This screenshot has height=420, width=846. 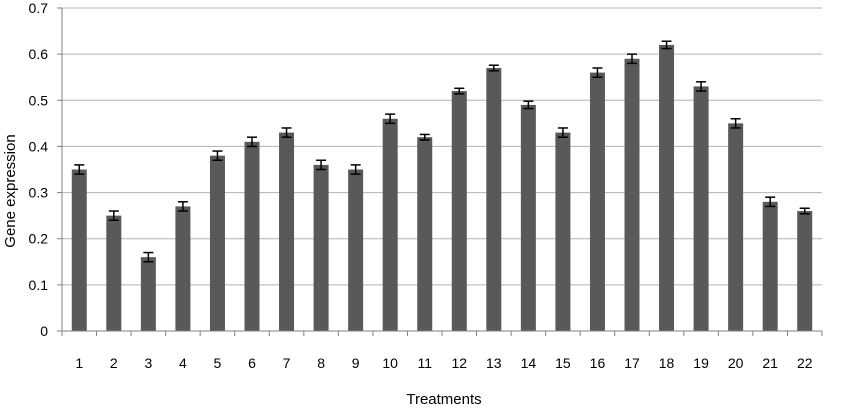 I want to click on y-tick-label: 0.1, so click(x=39, y=285).